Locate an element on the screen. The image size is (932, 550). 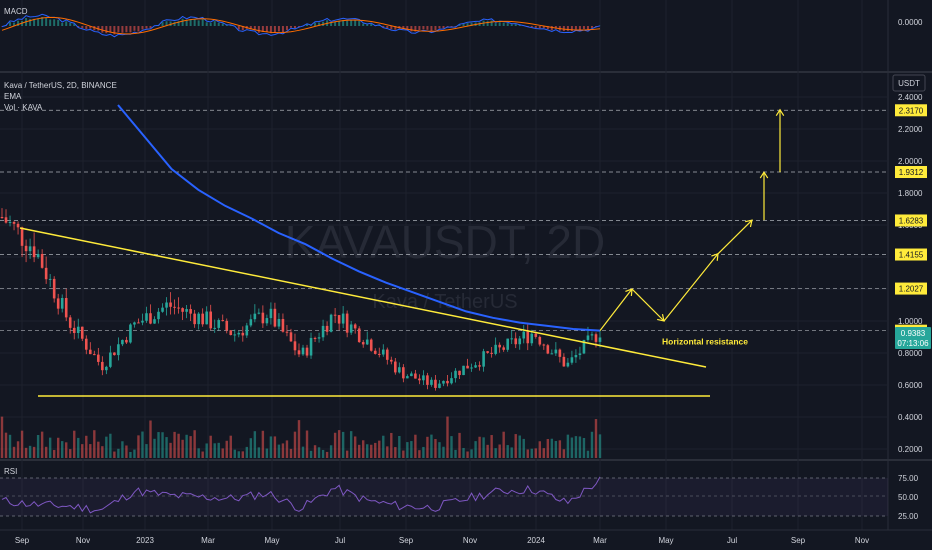
symbol-legend: Kava / TetherUS, 2D, BINANCE is located at coordinates (60, 85).